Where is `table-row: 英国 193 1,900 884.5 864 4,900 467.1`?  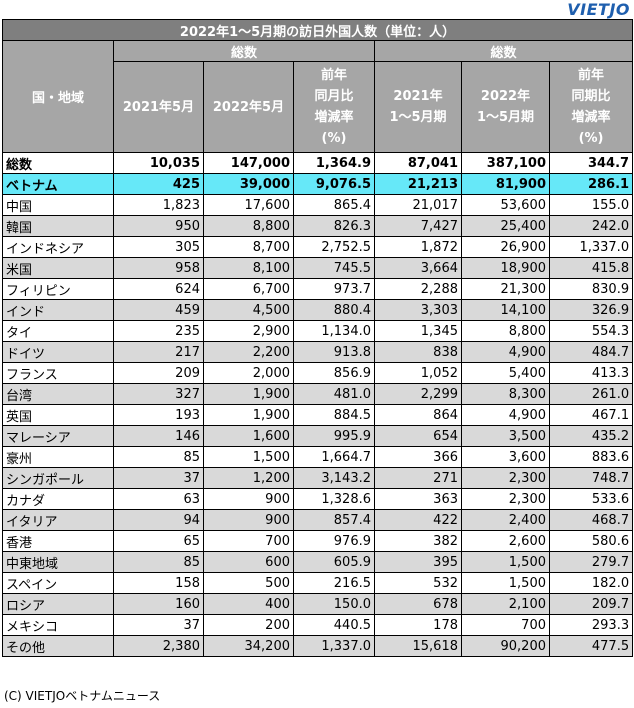 table-row: 英国 193 1,900 884.5 864 4,900 467.1 is located at coordinates (318, 415).